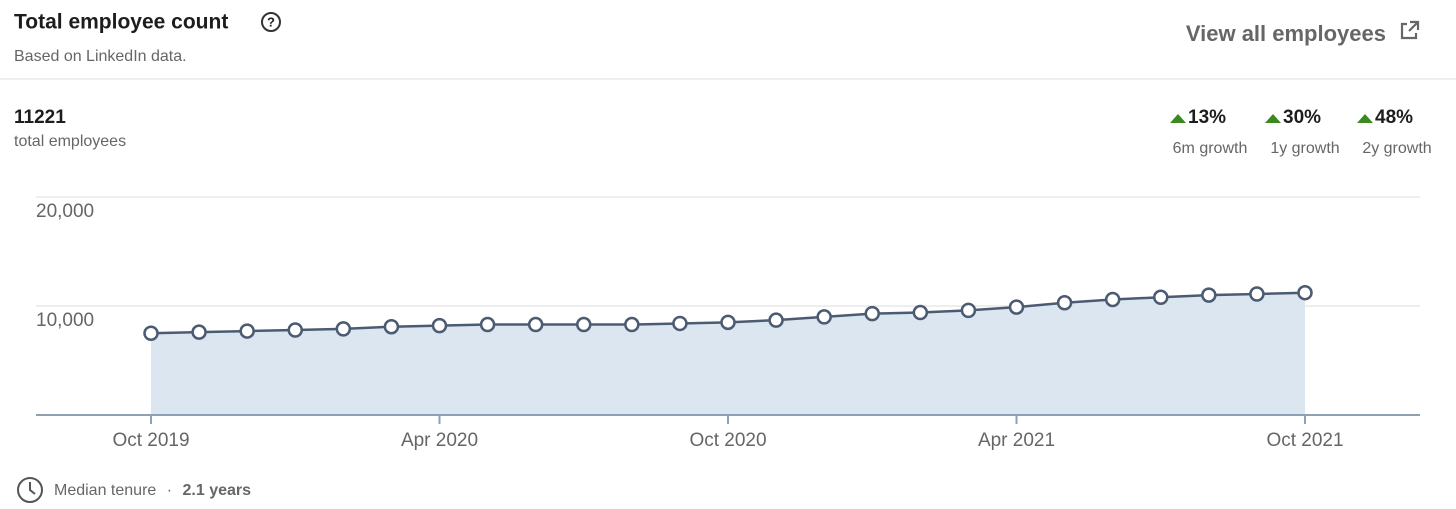 The width and height of the screenshot is (1456, 509). Describe the element at coordinates (70, 141) in the screenshot. I see `employee-count-label: total employees` at that location.